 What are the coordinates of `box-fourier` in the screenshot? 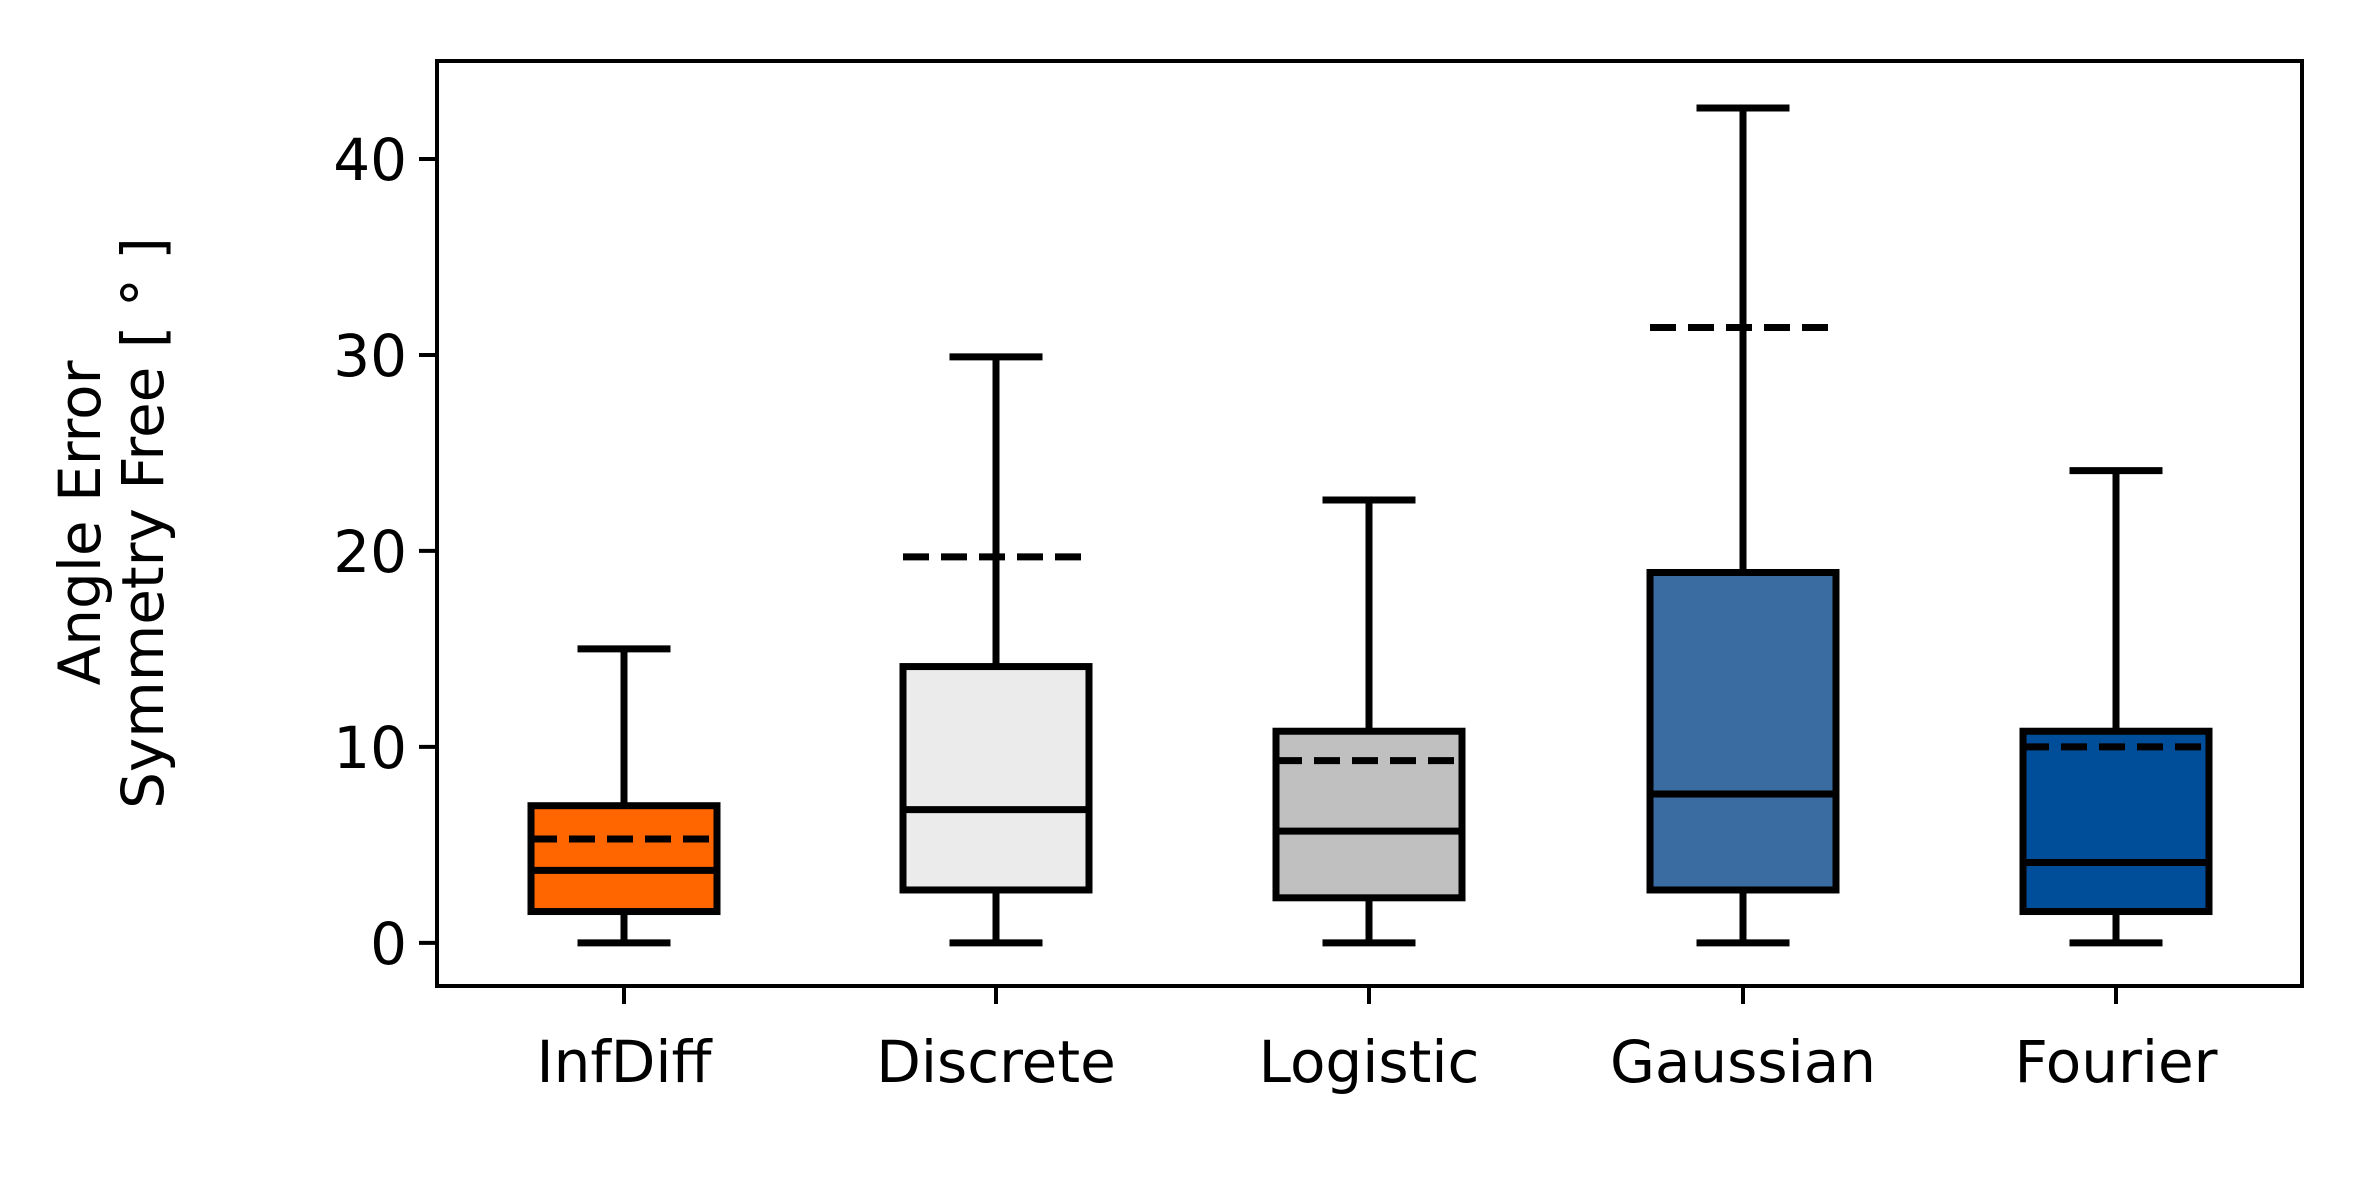 It's located at (2116, 821).